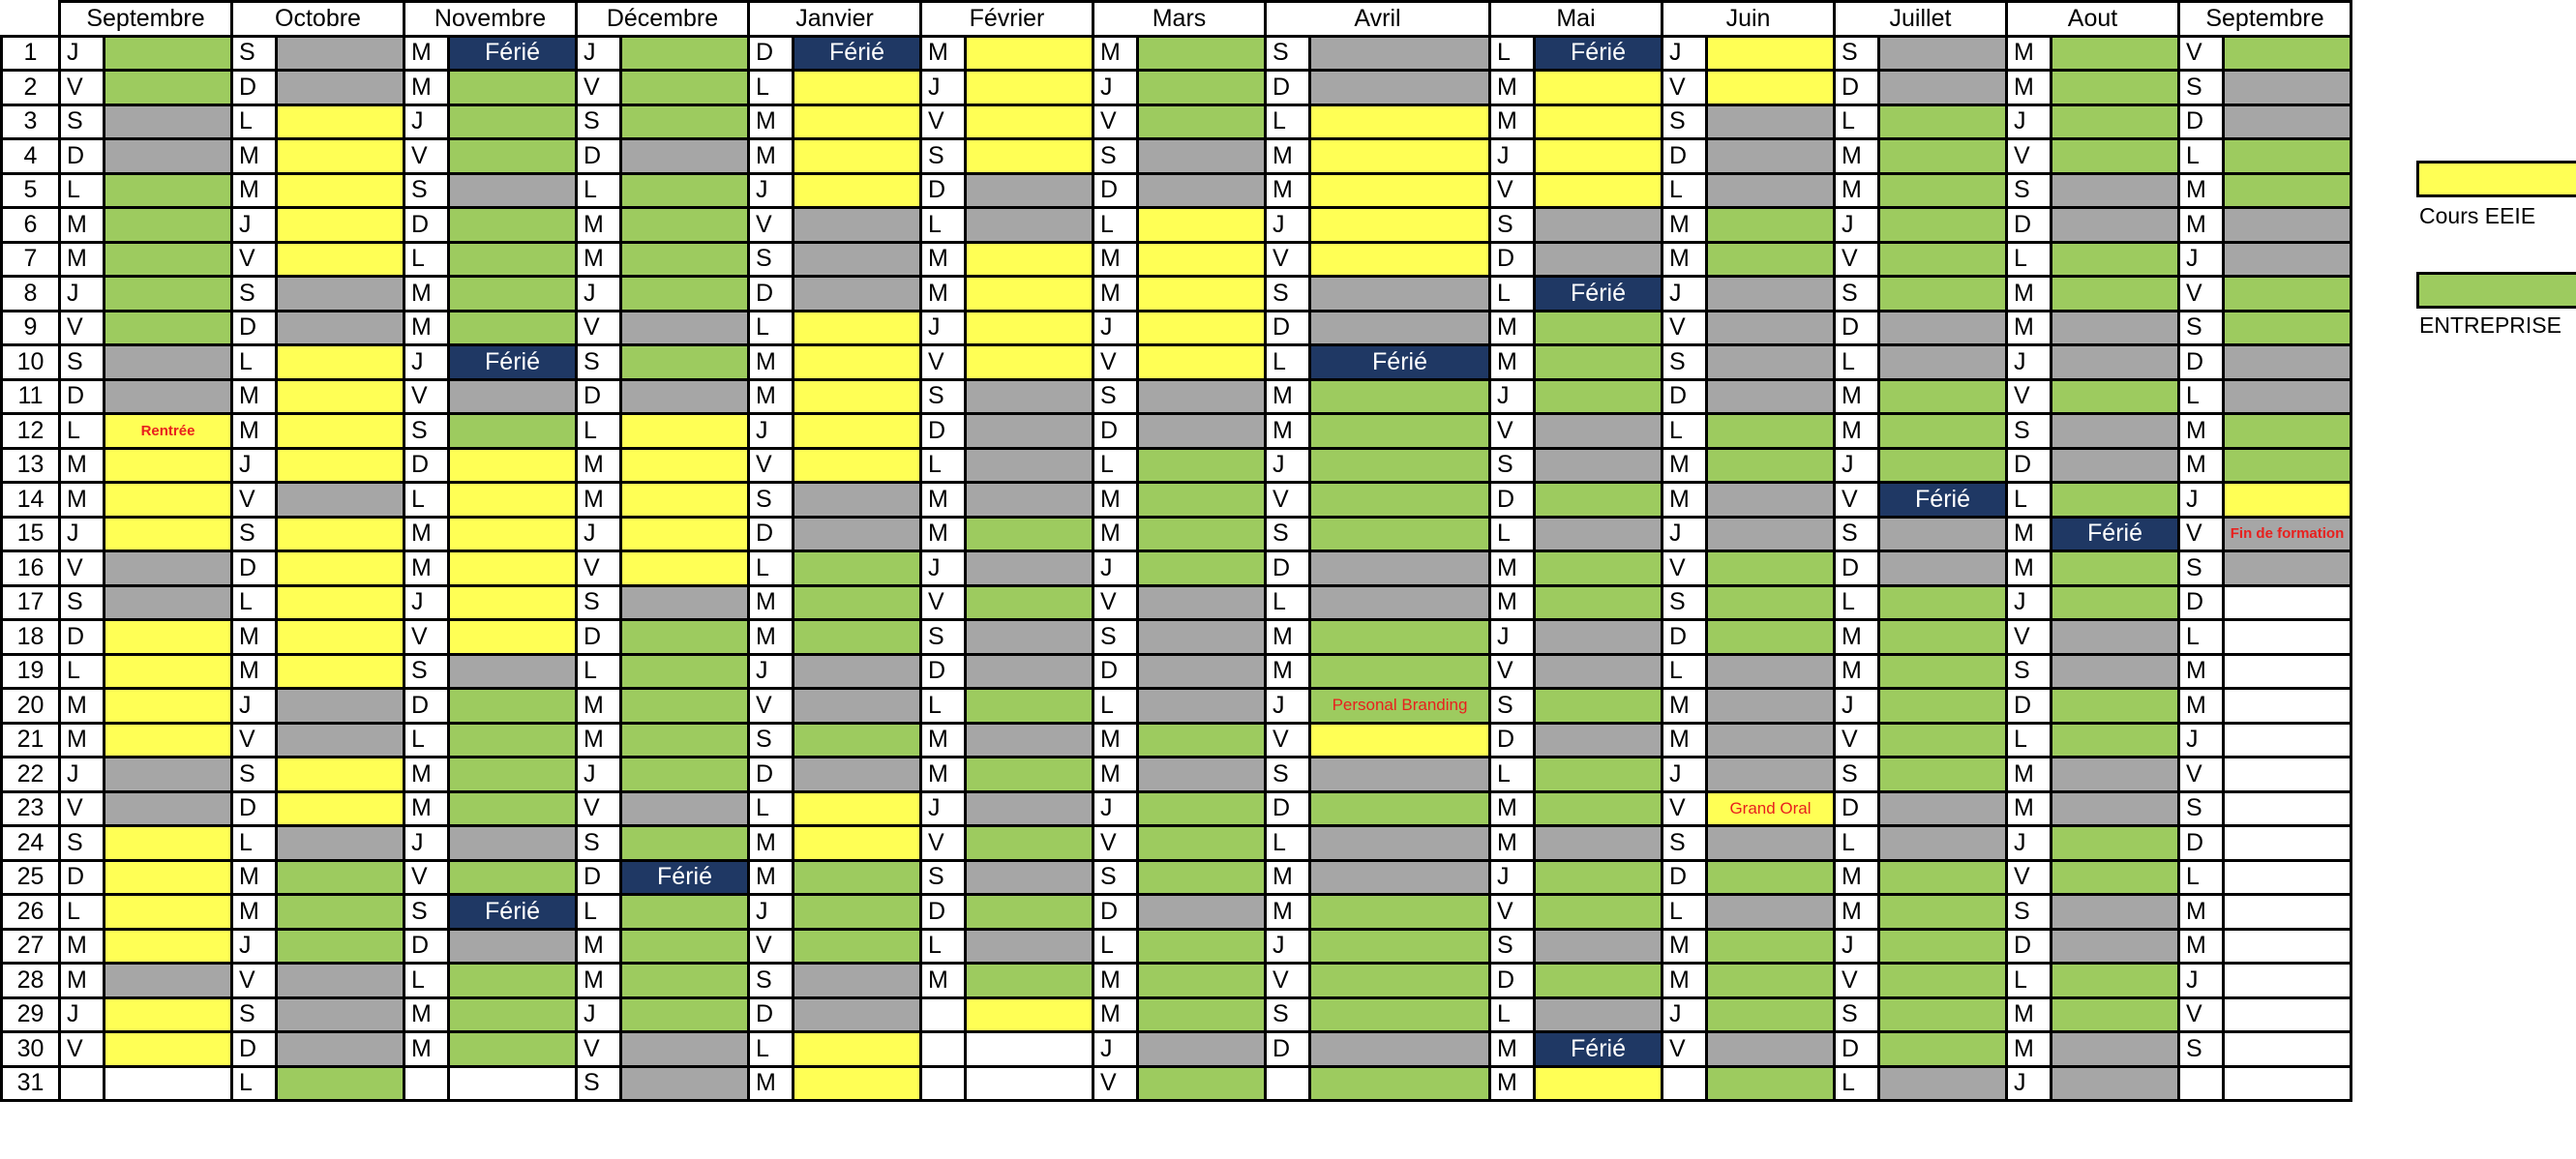 The width and height of the screenshot is (2576, 1159). Describe the element at coordinates (943, 1049) in the screenshot. I see `weekday-letter` at that location.